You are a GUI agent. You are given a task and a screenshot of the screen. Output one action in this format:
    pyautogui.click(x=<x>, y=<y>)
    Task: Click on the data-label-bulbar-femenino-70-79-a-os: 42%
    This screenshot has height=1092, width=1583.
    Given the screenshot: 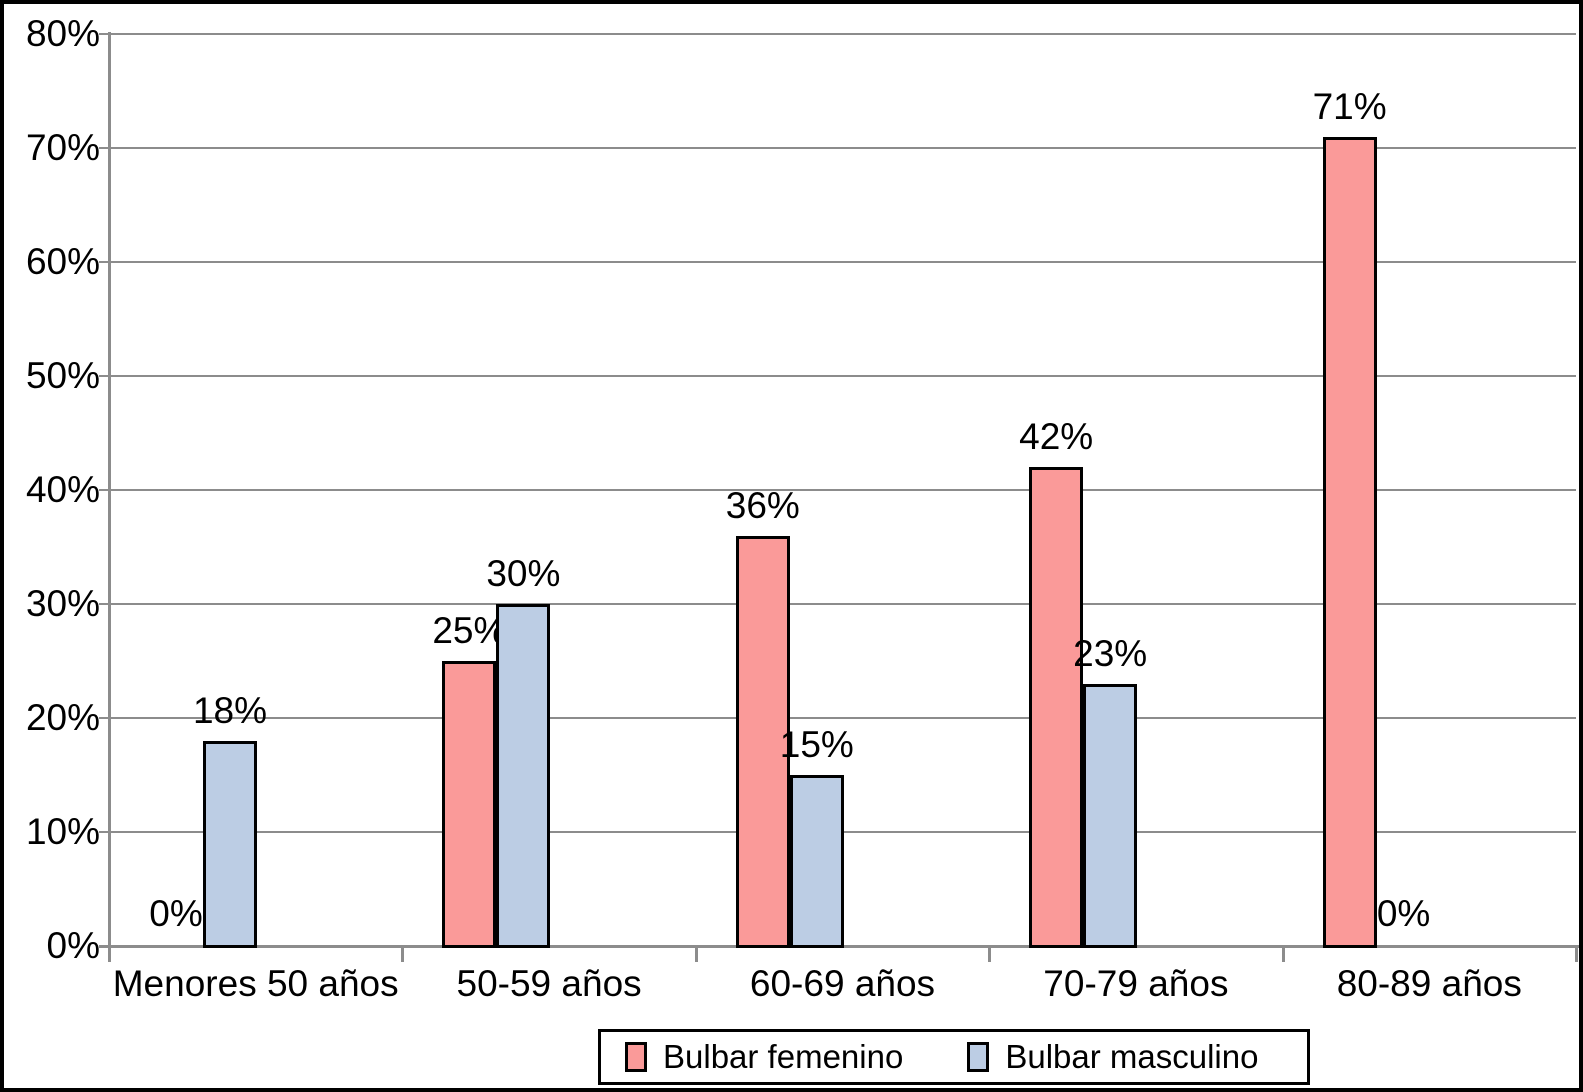 What is the action you would take?
    pyautogui.click(x=1056, y=437)
    